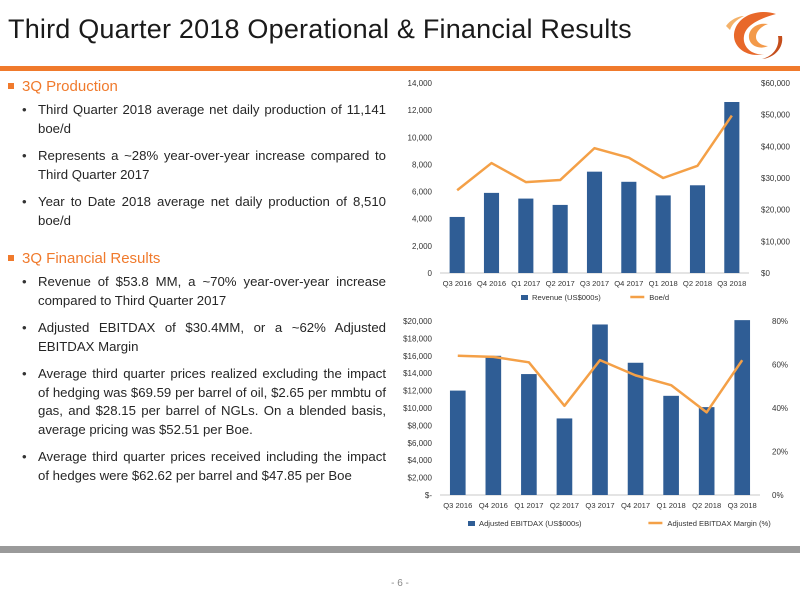  What do you see at coordinates (775, 146) in the screenshot?
I see `y-right-tick-label: $40,000` at bounding box center [775, 146].